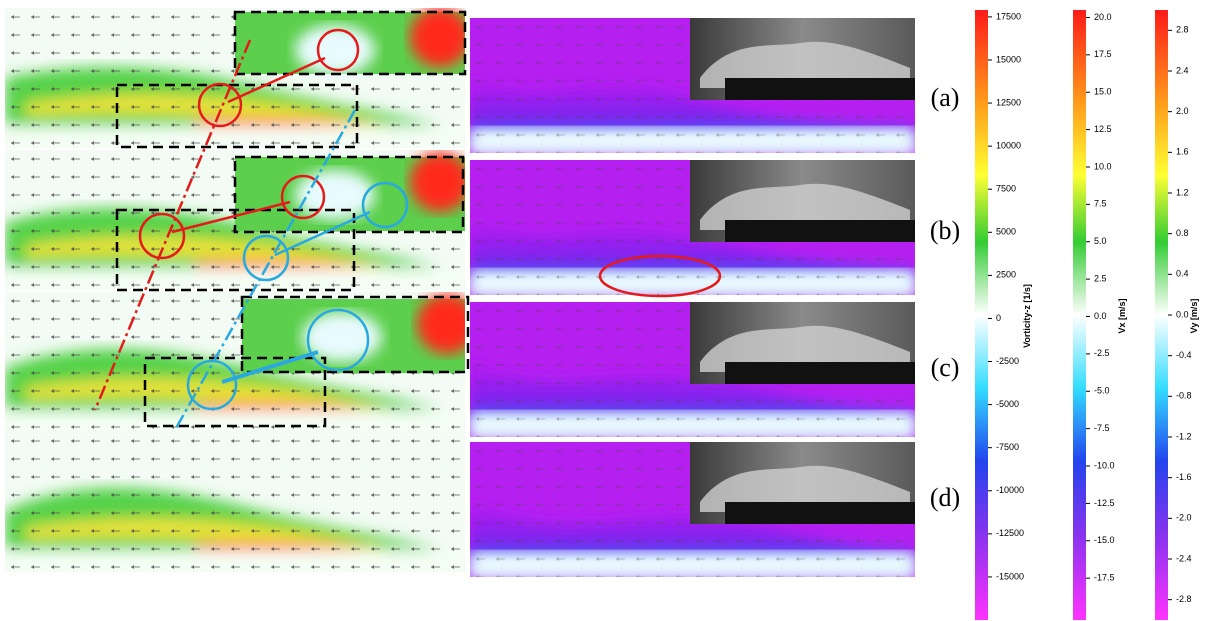 Image resolution: width=1205 pixels, height=621 pixels. I want to click on tick-label: -0.4, so click(1184, 355).